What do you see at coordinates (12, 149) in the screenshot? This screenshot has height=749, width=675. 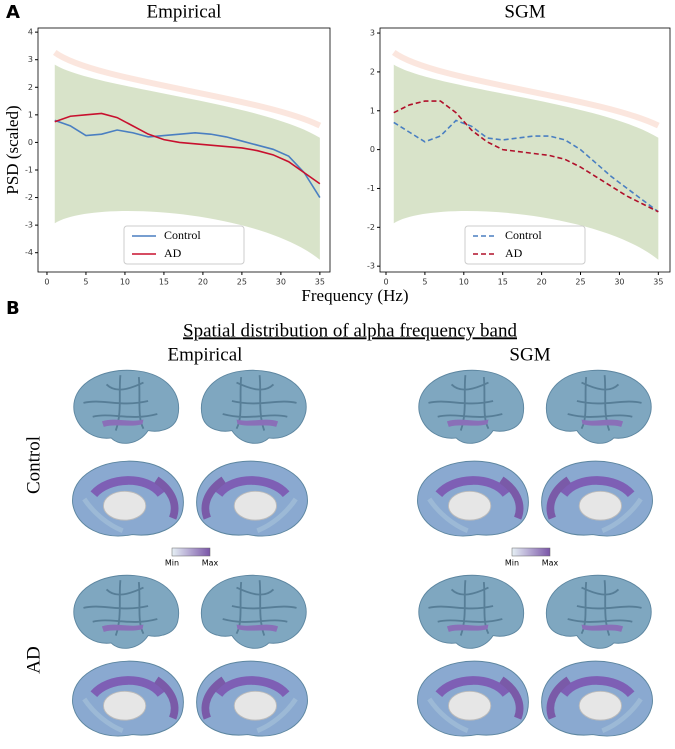 I see `y-axis-label: PSD (scaled)` at bounding box center [12, 149].